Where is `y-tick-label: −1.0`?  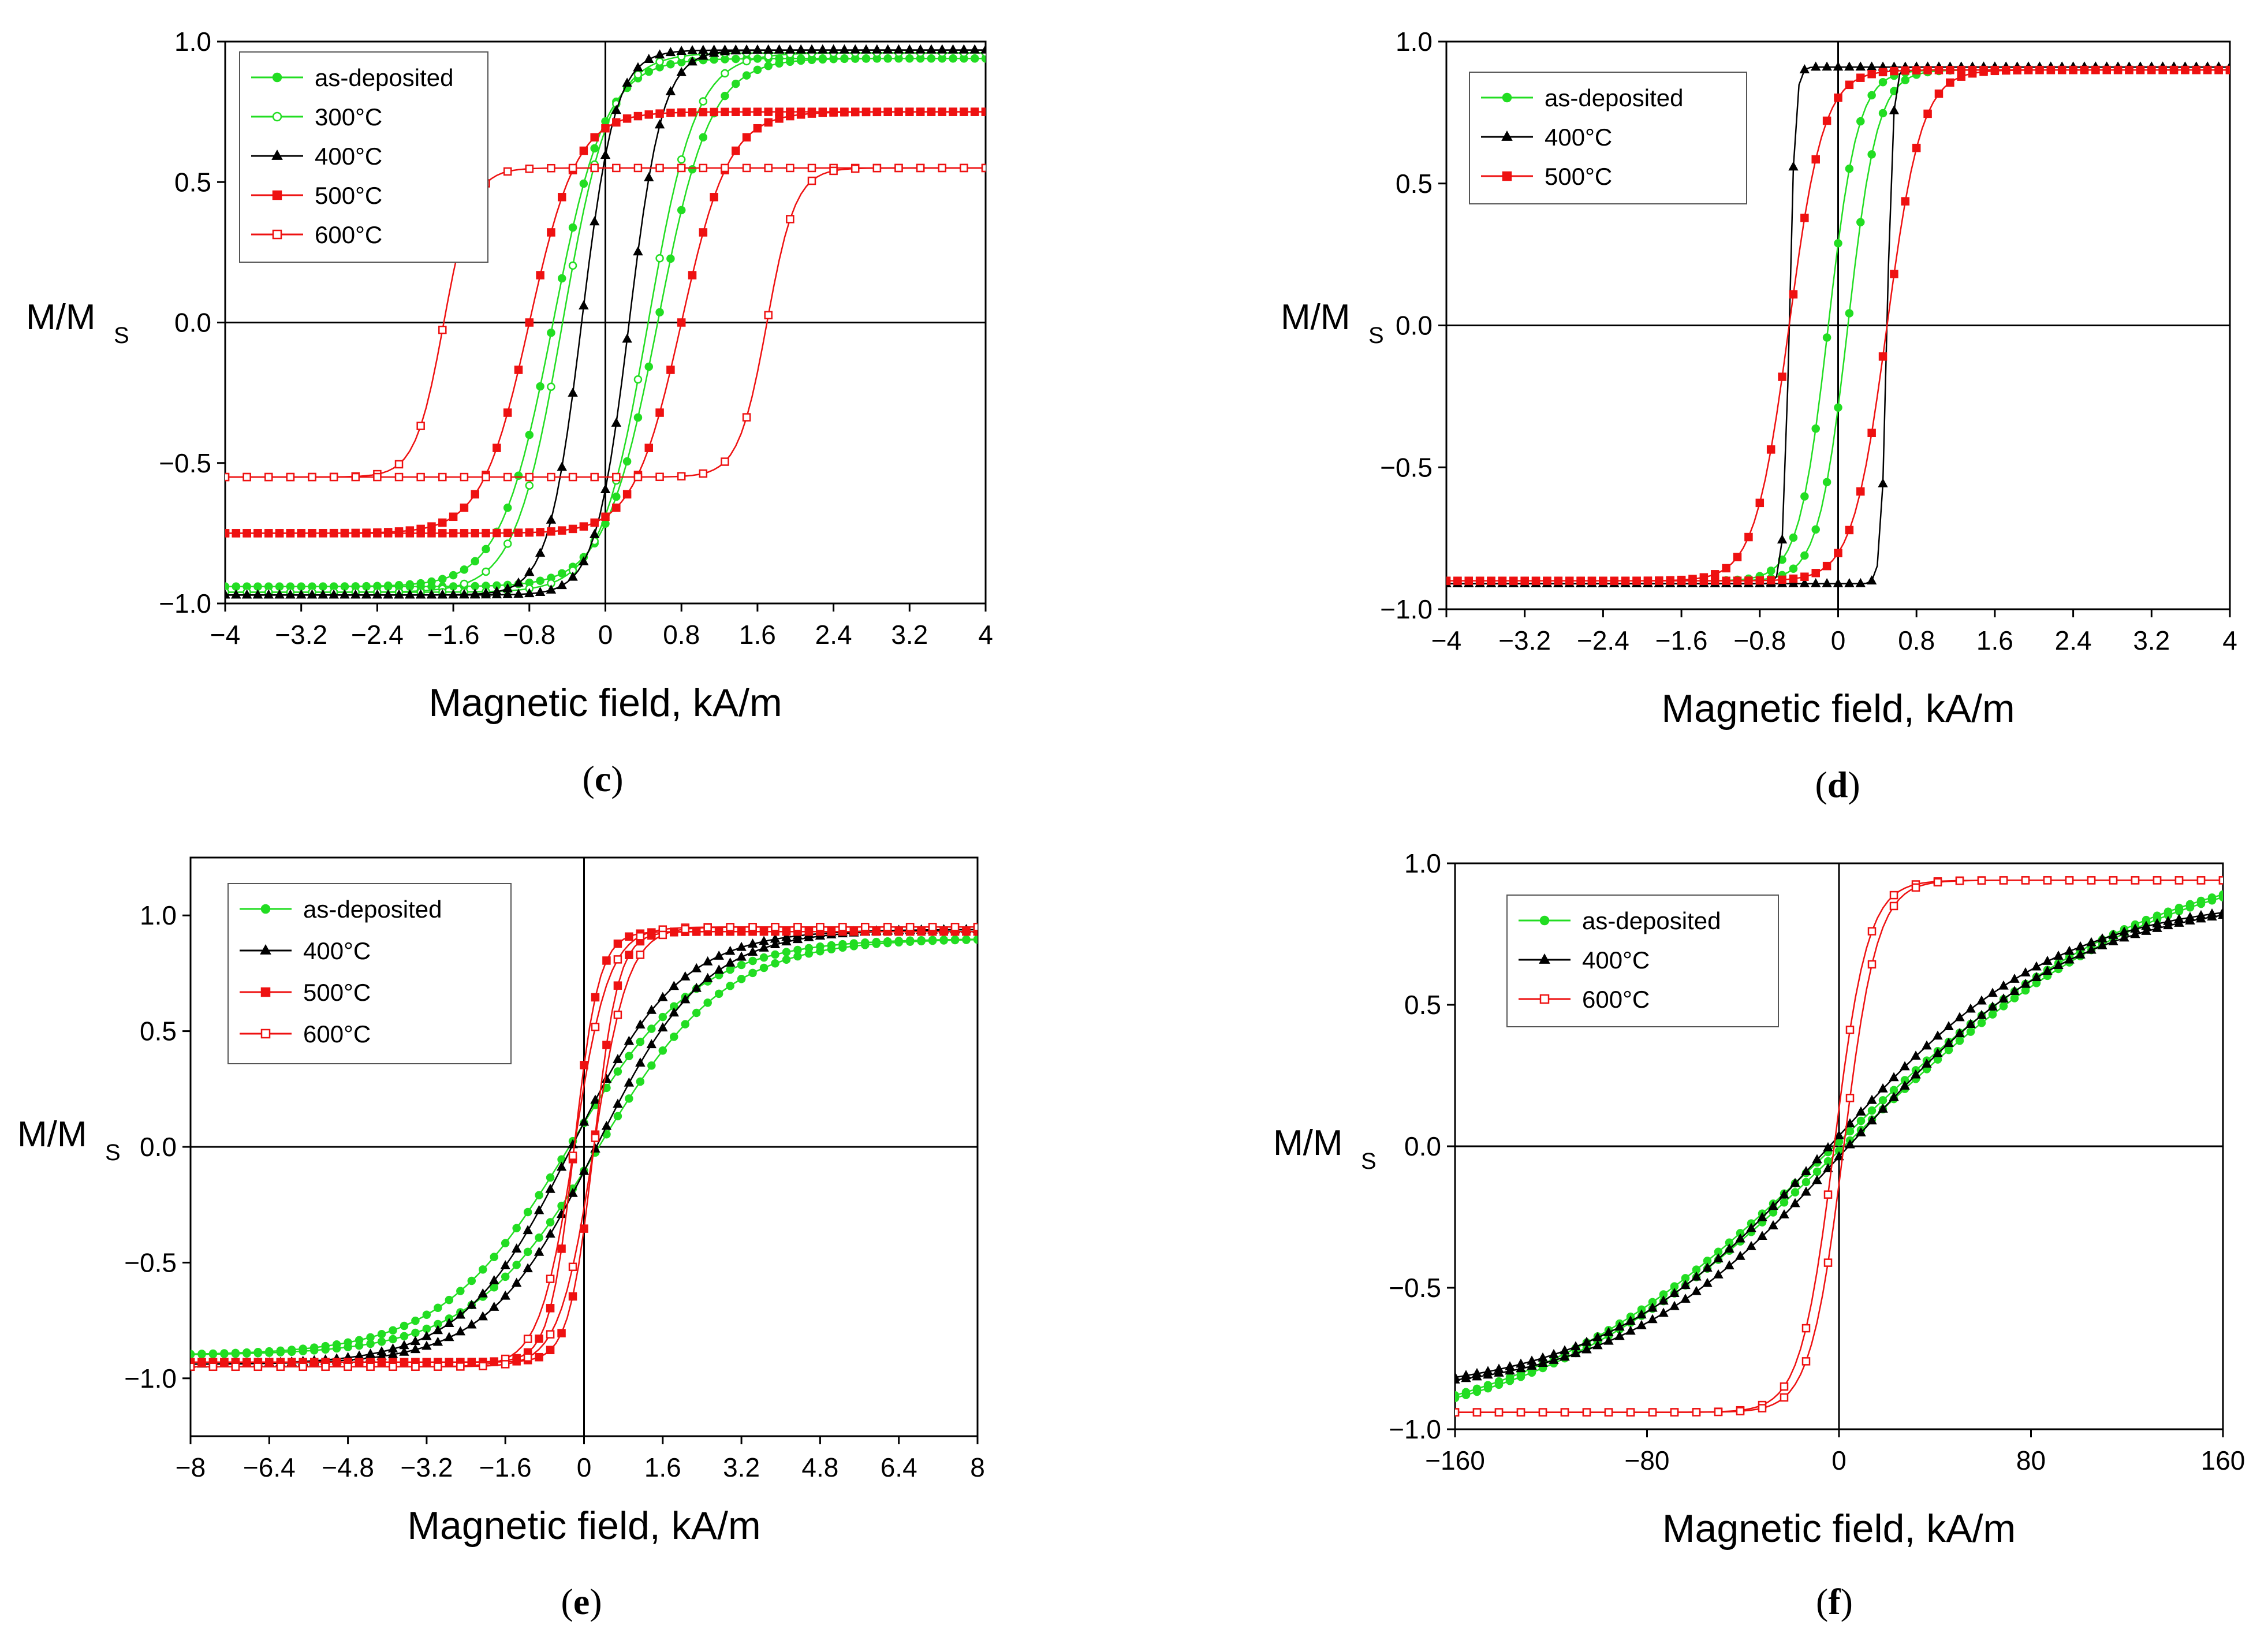
y-tick-label: −1.0 is located at coordinates (150, 1378).